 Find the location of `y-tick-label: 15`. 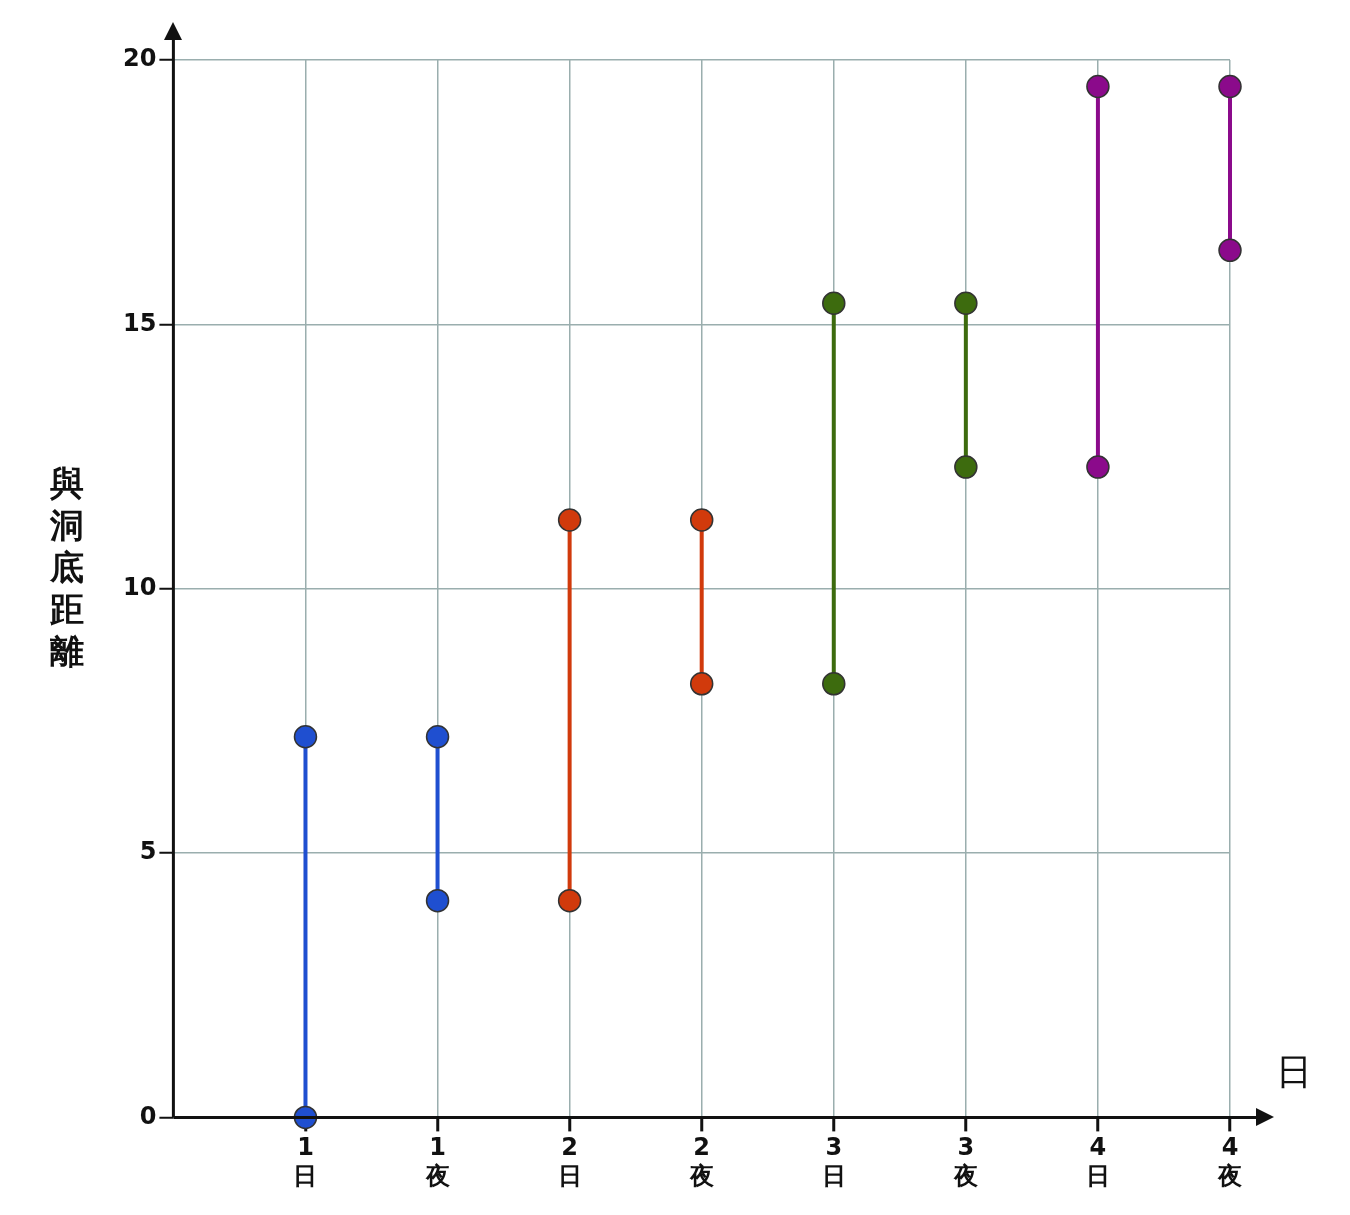

y-tick-label: 15 is located at coordinates (139, 322).